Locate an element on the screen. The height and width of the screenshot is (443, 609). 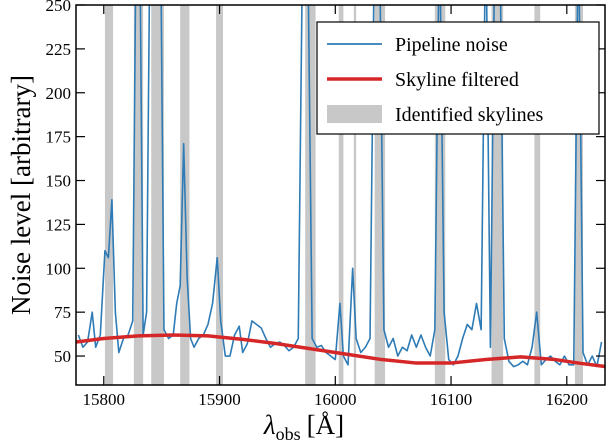
legend-label: Skyline filtered is located at coordinates (457, 80).